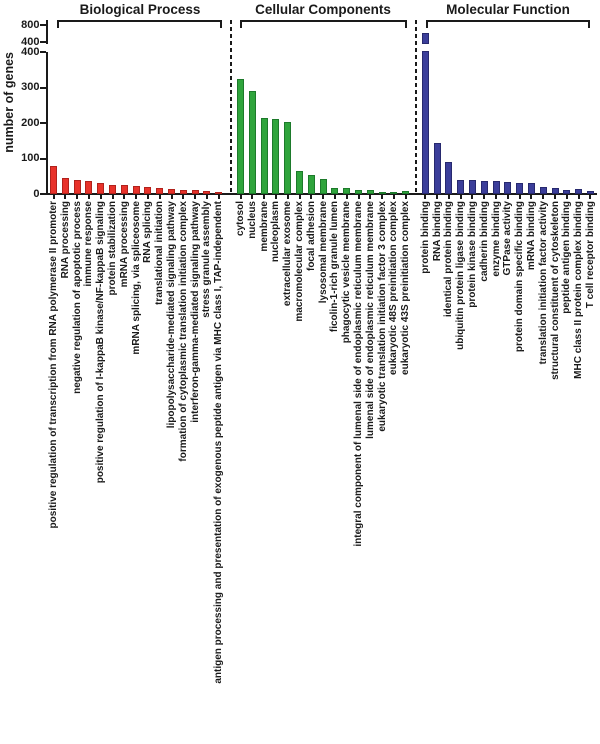 This screenshot has height=744, width=600. Describe the element at coordinates (9, 102) in the screenshot. I see `y-axis-label: number of genes` at that location.